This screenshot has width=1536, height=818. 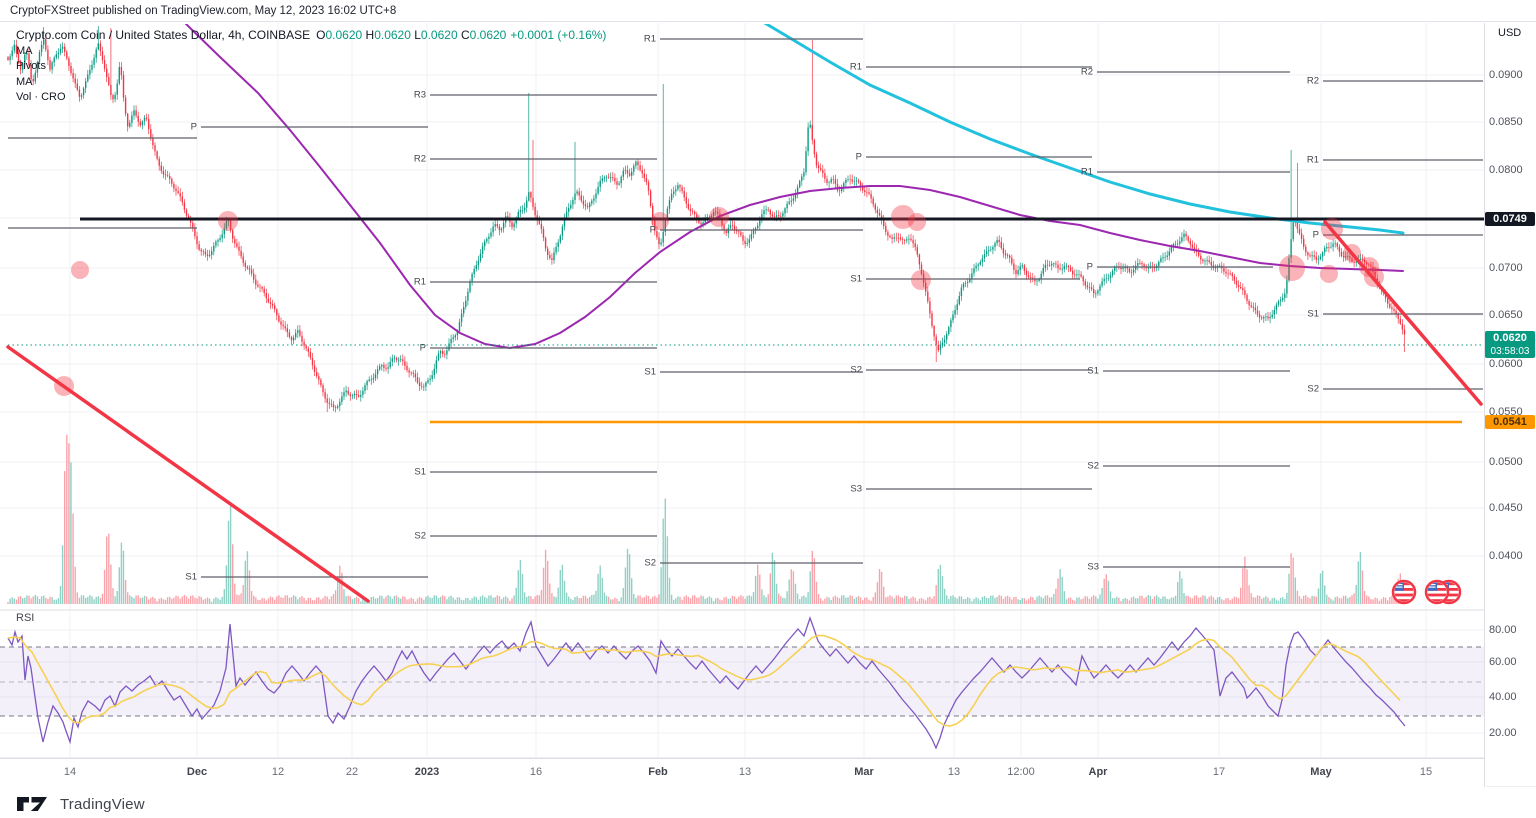 I want to click on low-value: 0.0620, so click(x=439, y=35).